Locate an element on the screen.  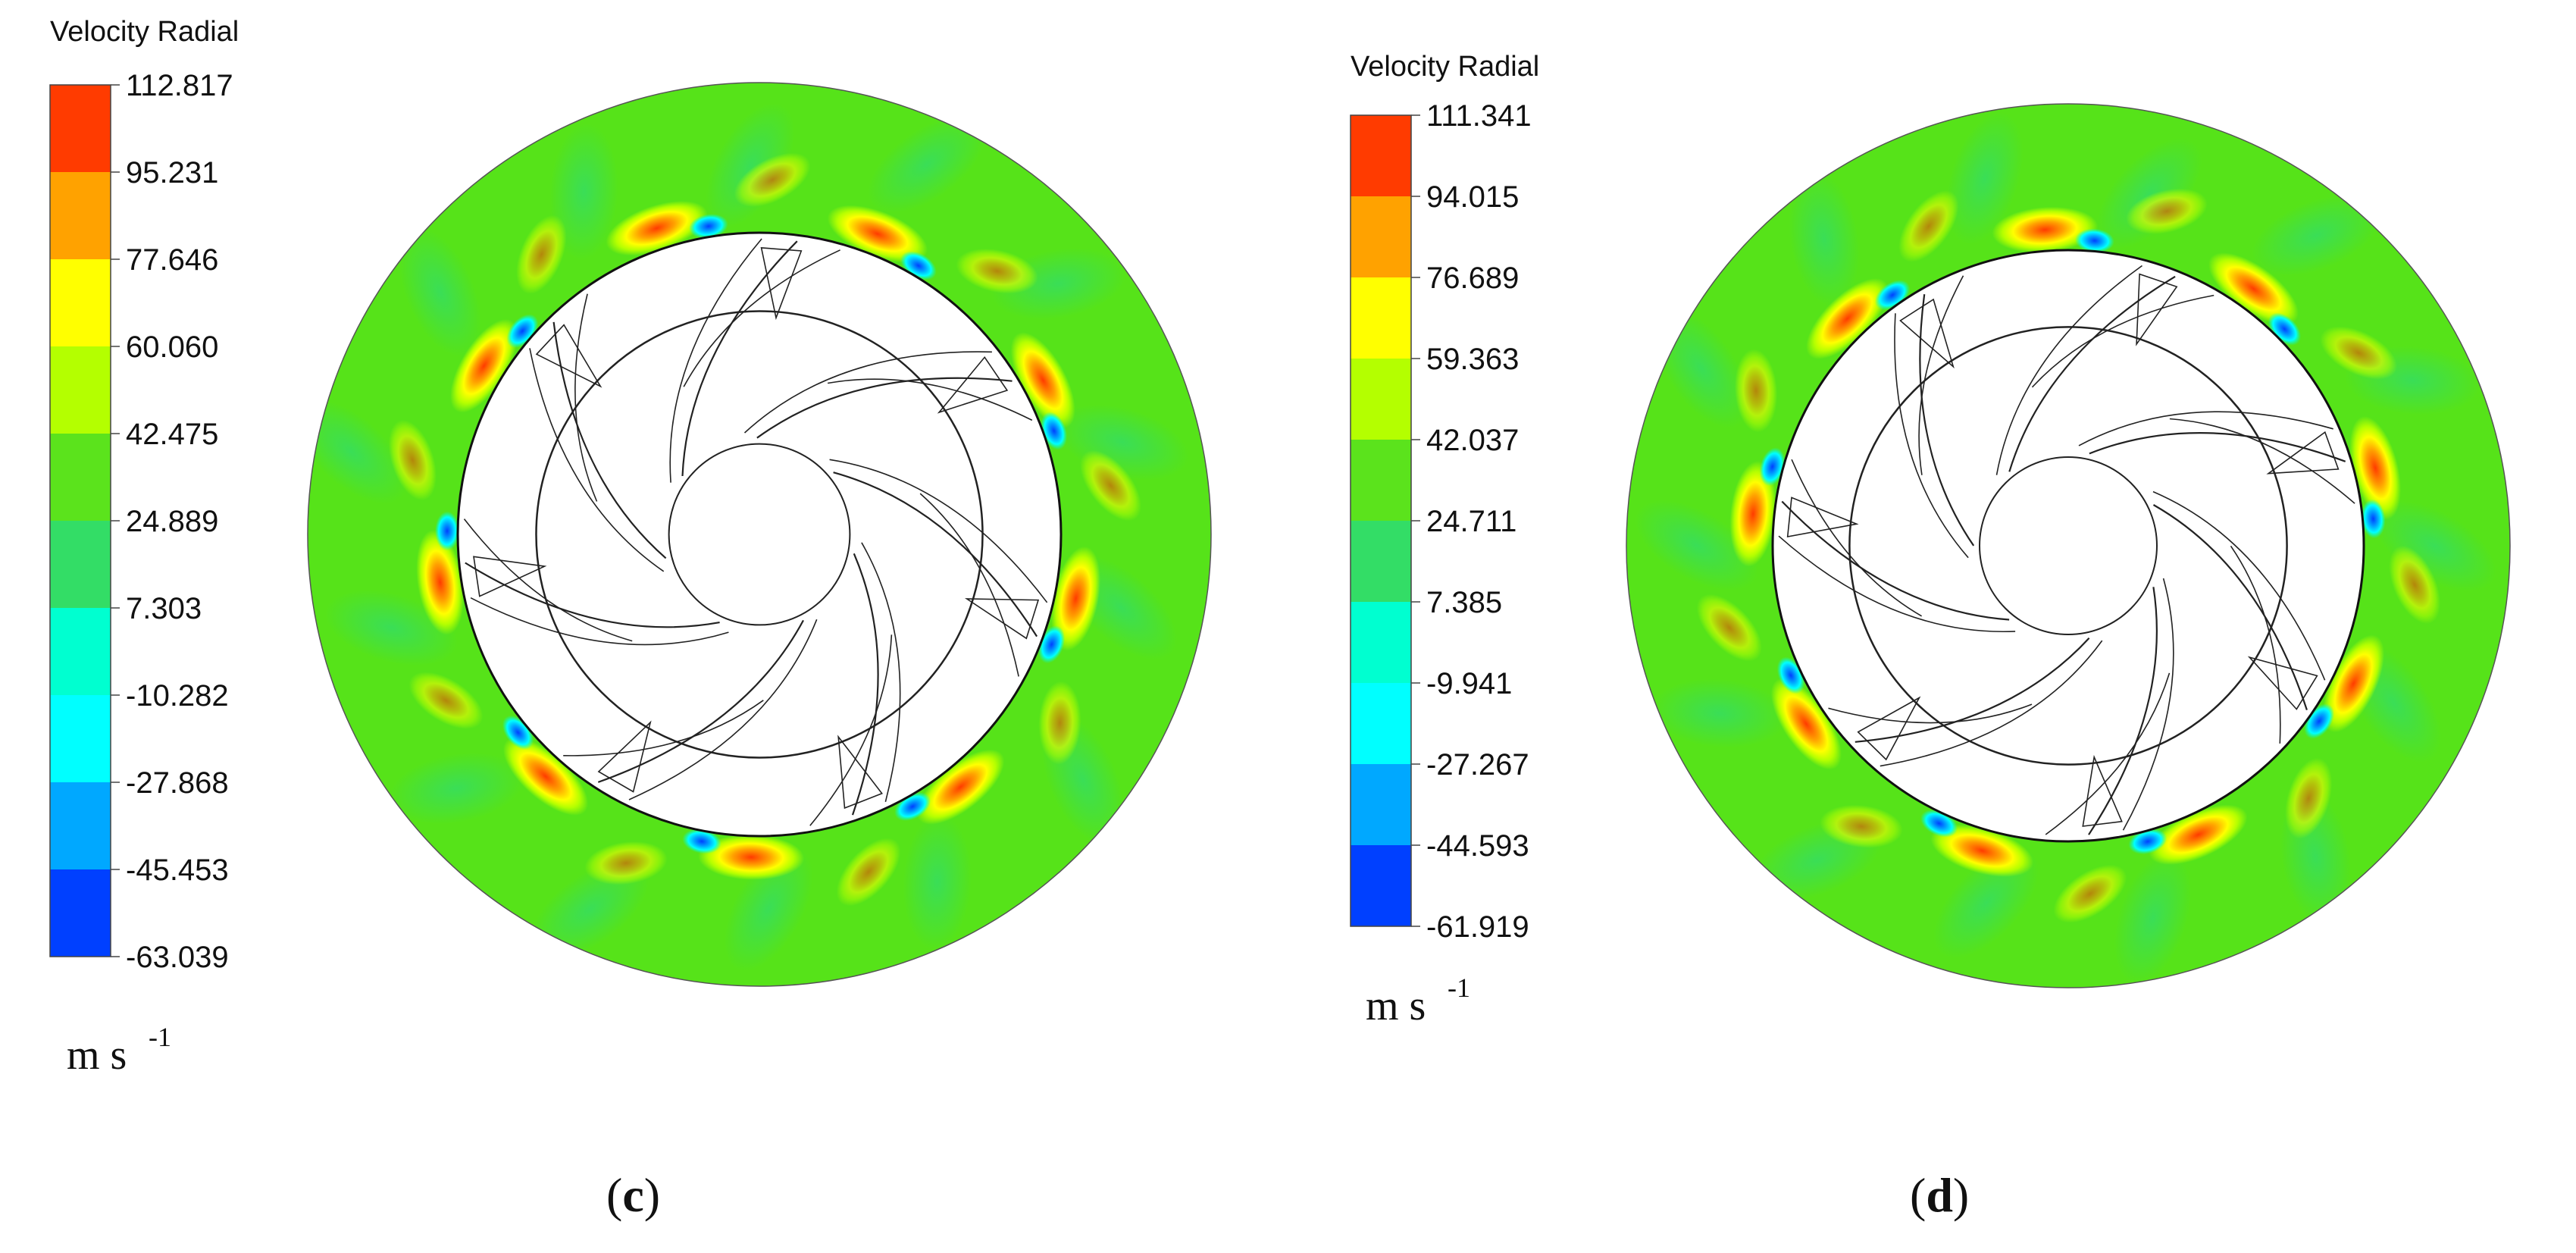
tick-label: 60.060 is located at coordinates (172, 347).